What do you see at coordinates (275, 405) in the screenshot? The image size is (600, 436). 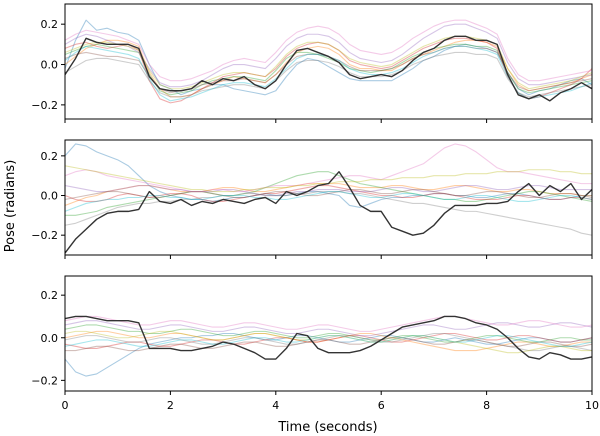 I see `x-tick-label: 4` at bounding box center [275, 405].